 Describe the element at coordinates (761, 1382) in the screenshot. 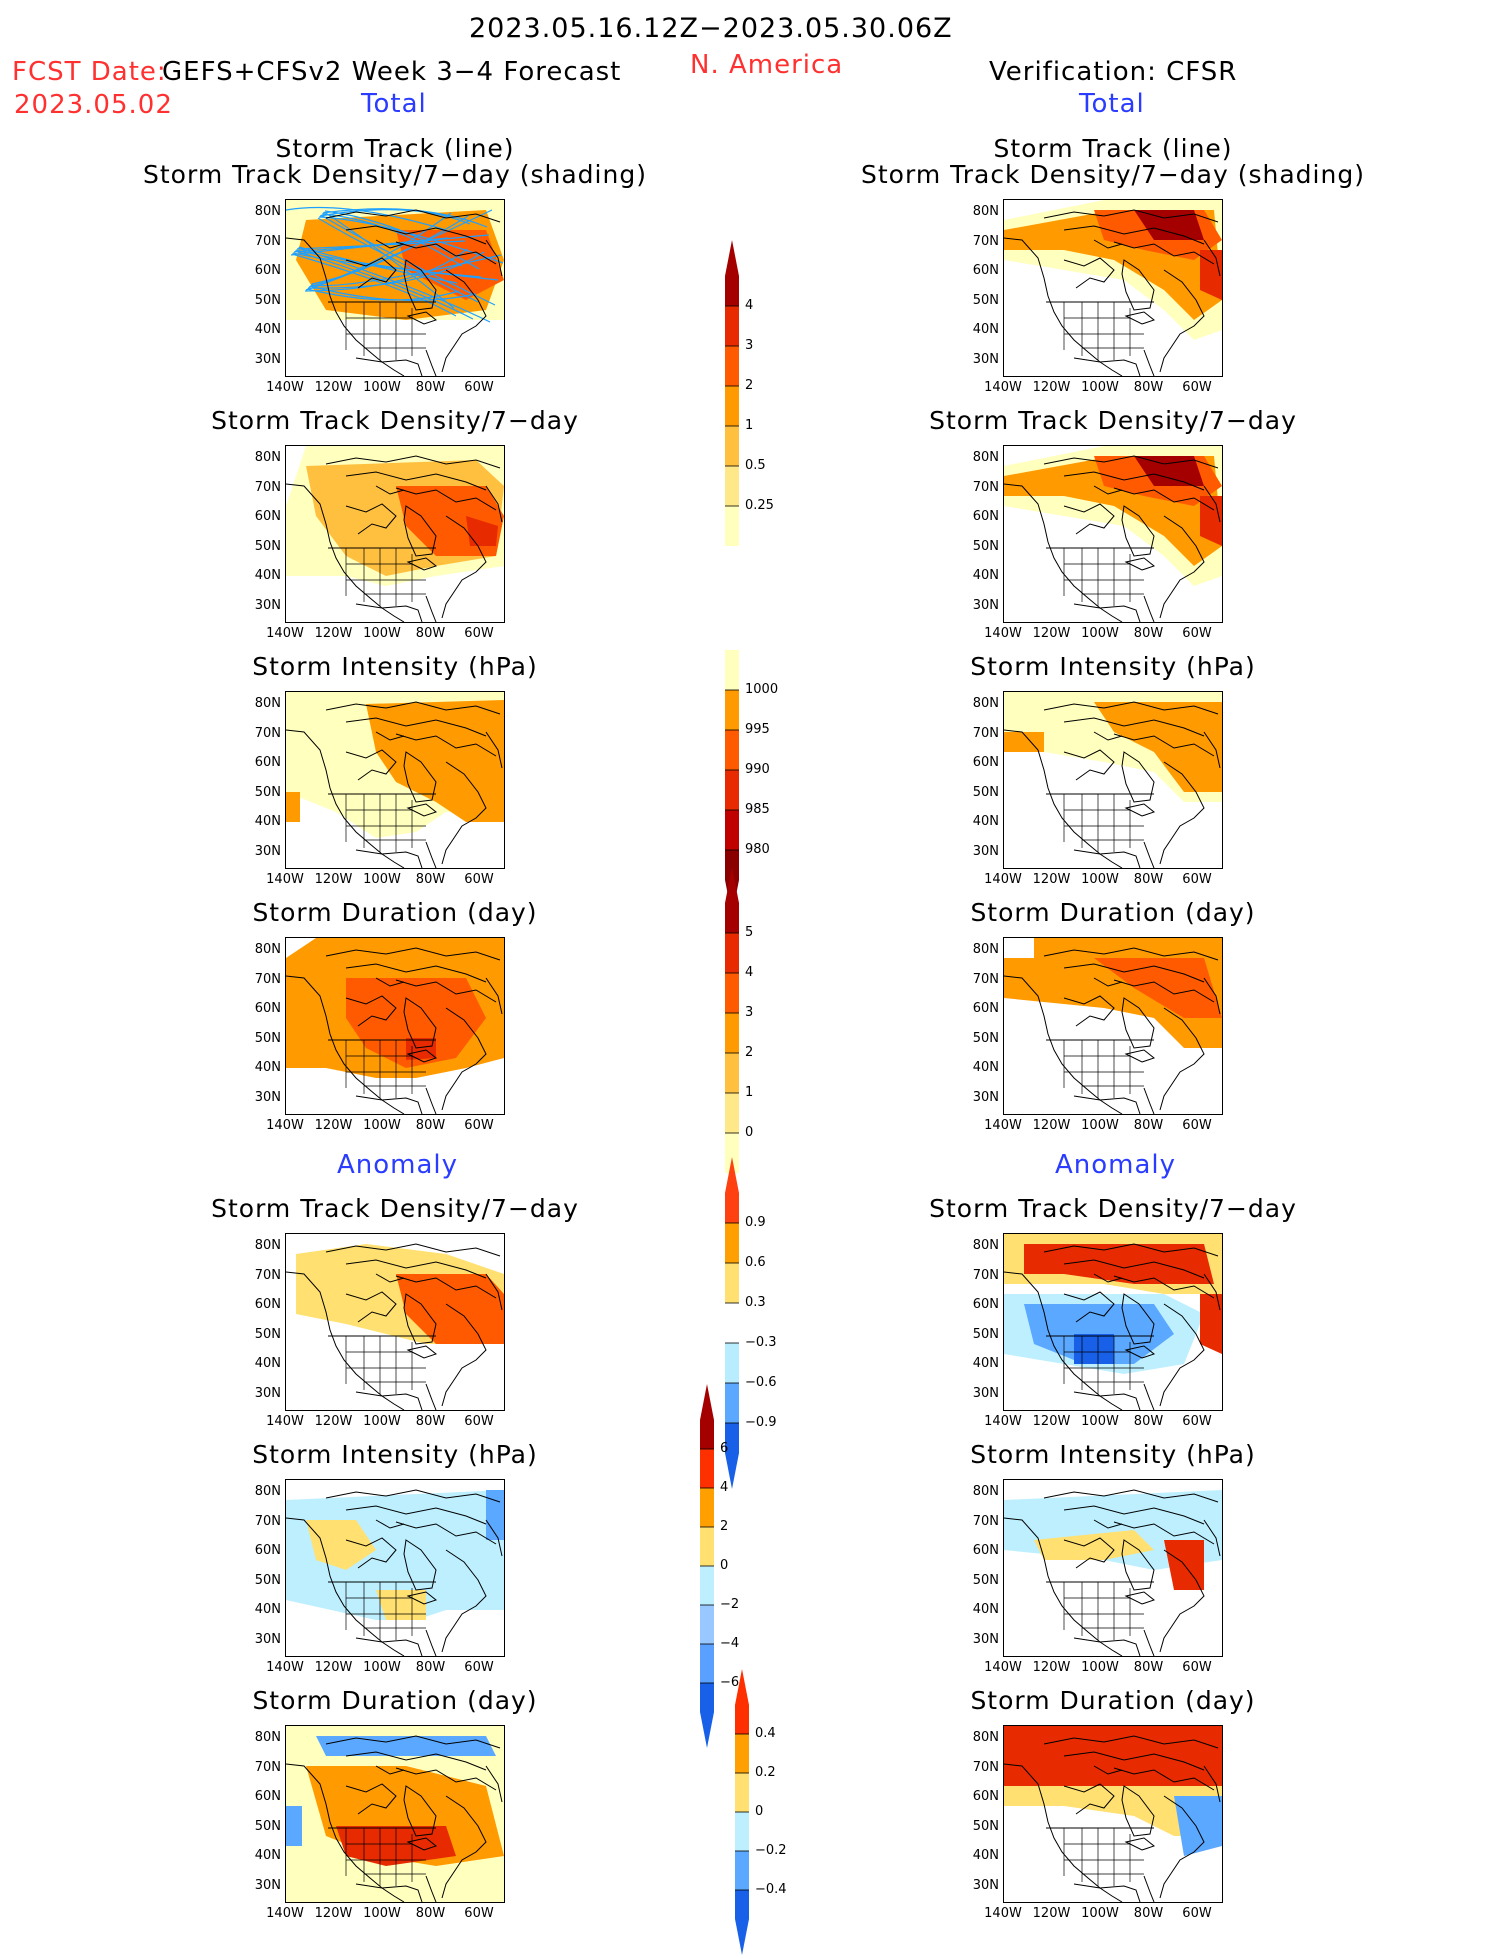

I see `anom-density-label: −0.6` at that location.